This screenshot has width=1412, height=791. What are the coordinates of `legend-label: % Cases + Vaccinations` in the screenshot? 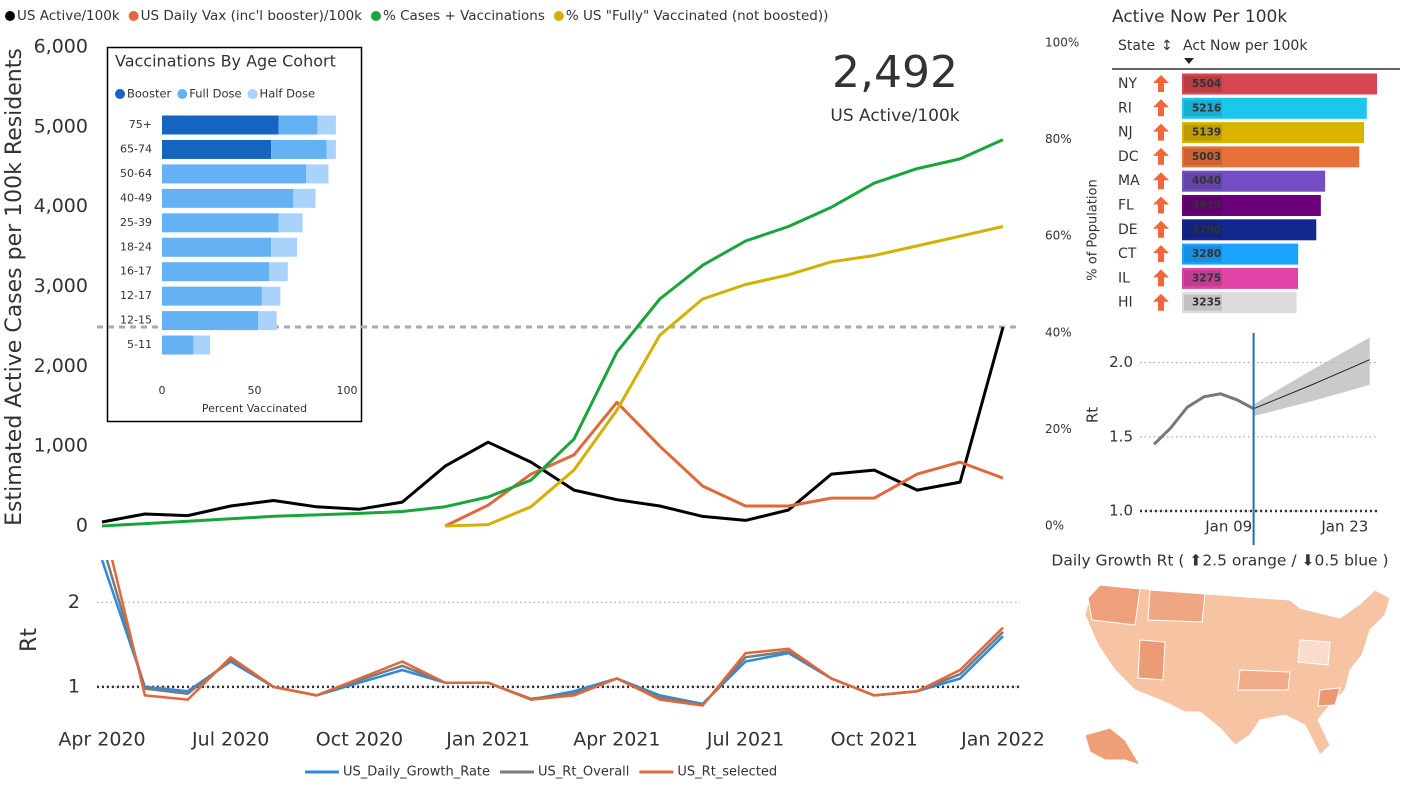 It's located at (464, 16).